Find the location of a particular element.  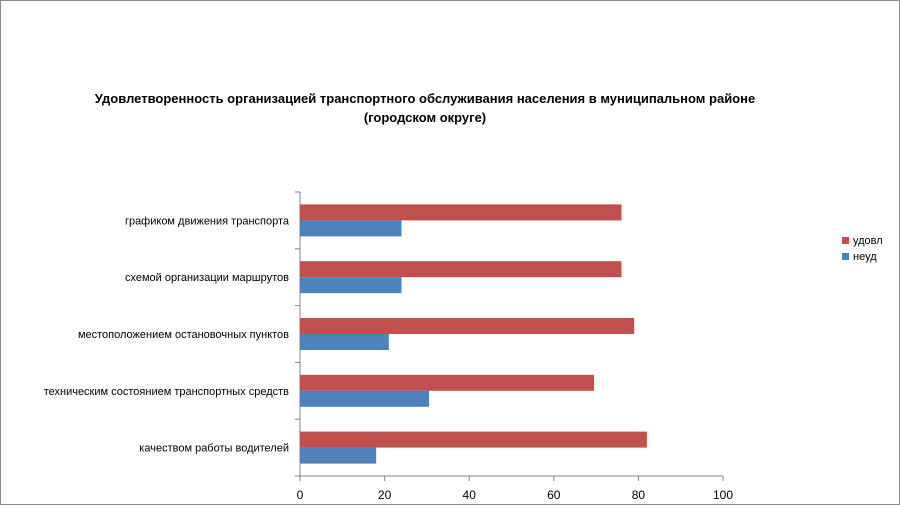

x-tick-label: 0 is located at coordinates (300, 495).